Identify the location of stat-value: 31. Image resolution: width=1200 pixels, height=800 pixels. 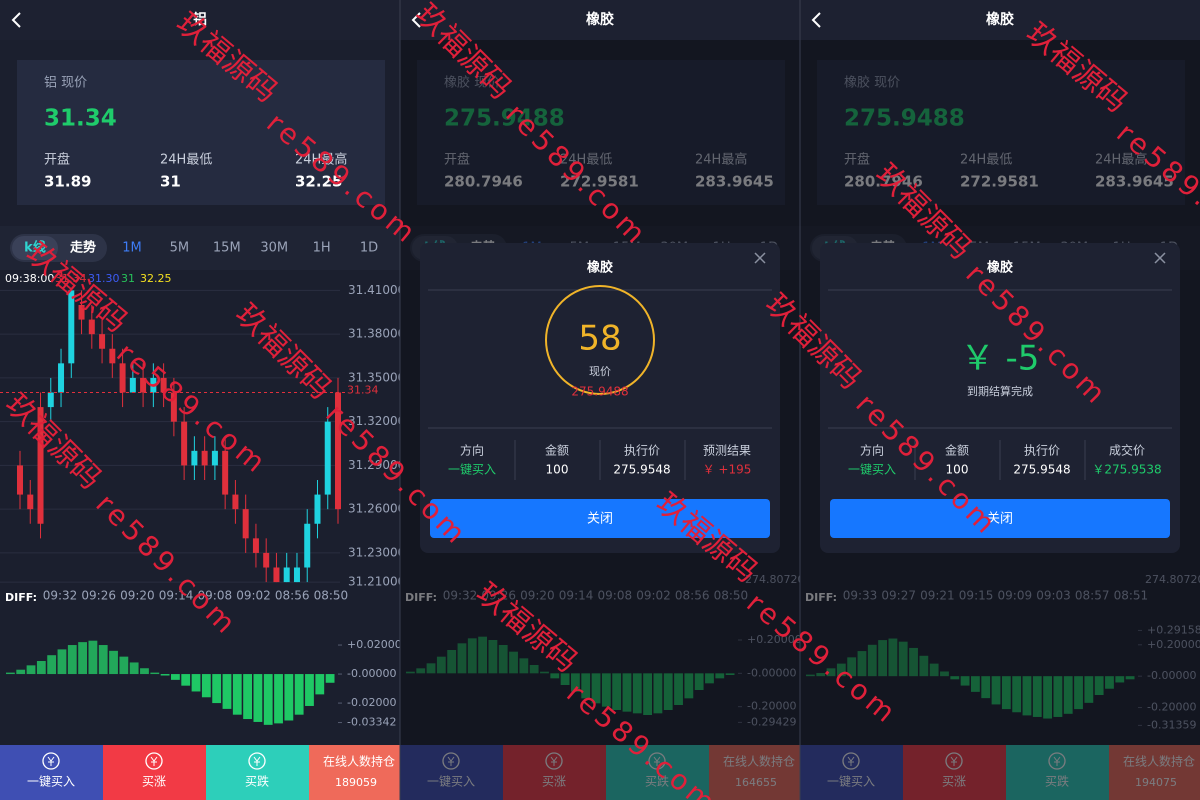
(170, 182).